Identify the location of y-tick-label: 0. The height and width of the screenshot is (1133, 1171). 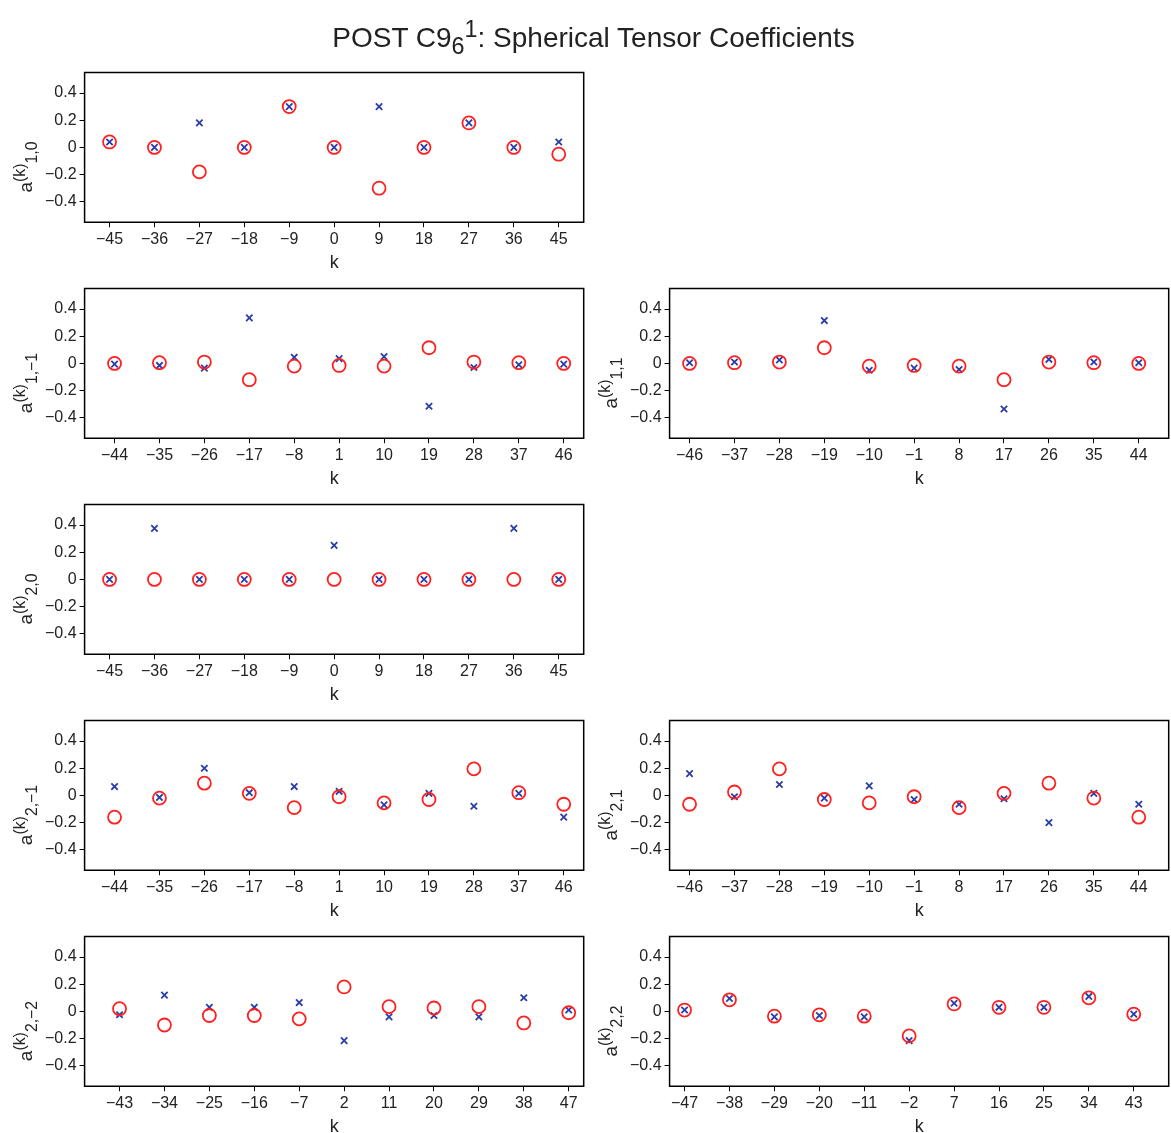
(72, 362).